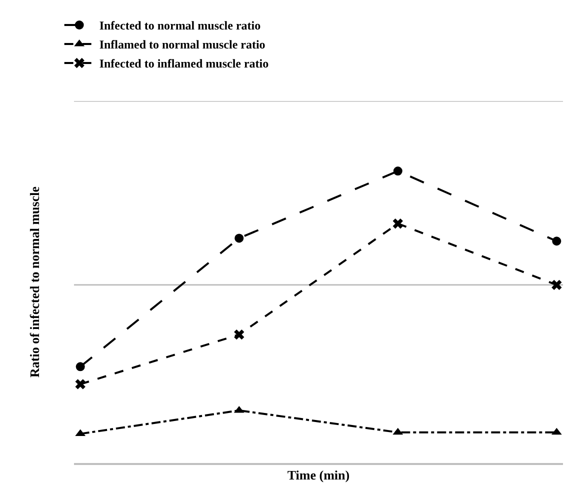 The height and width of the screenshot is (491, 569). I want to click on legend-label: Infected to normal muscle ratio, so click(180, 25).